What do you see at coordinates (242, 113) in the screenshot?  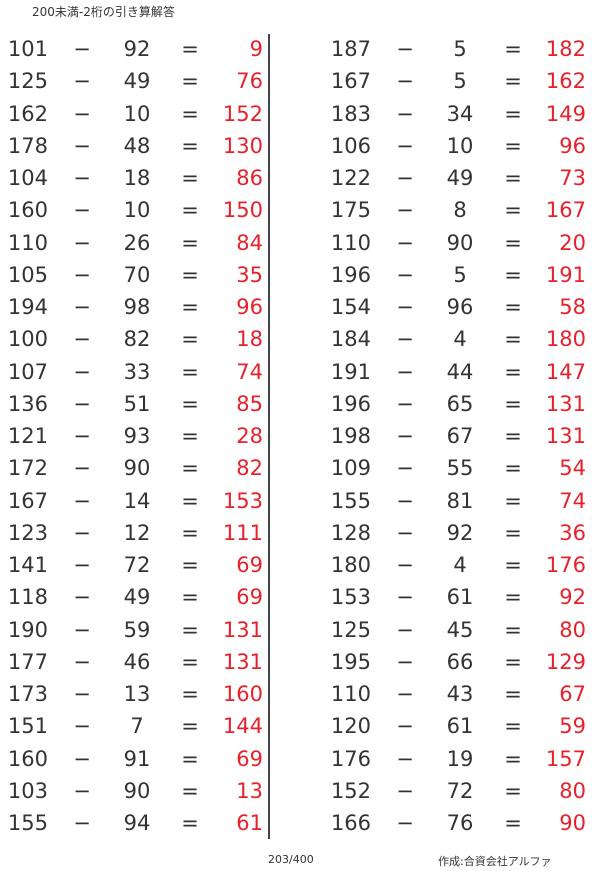 I see `answer: 152` at bounding box center [242, 113].